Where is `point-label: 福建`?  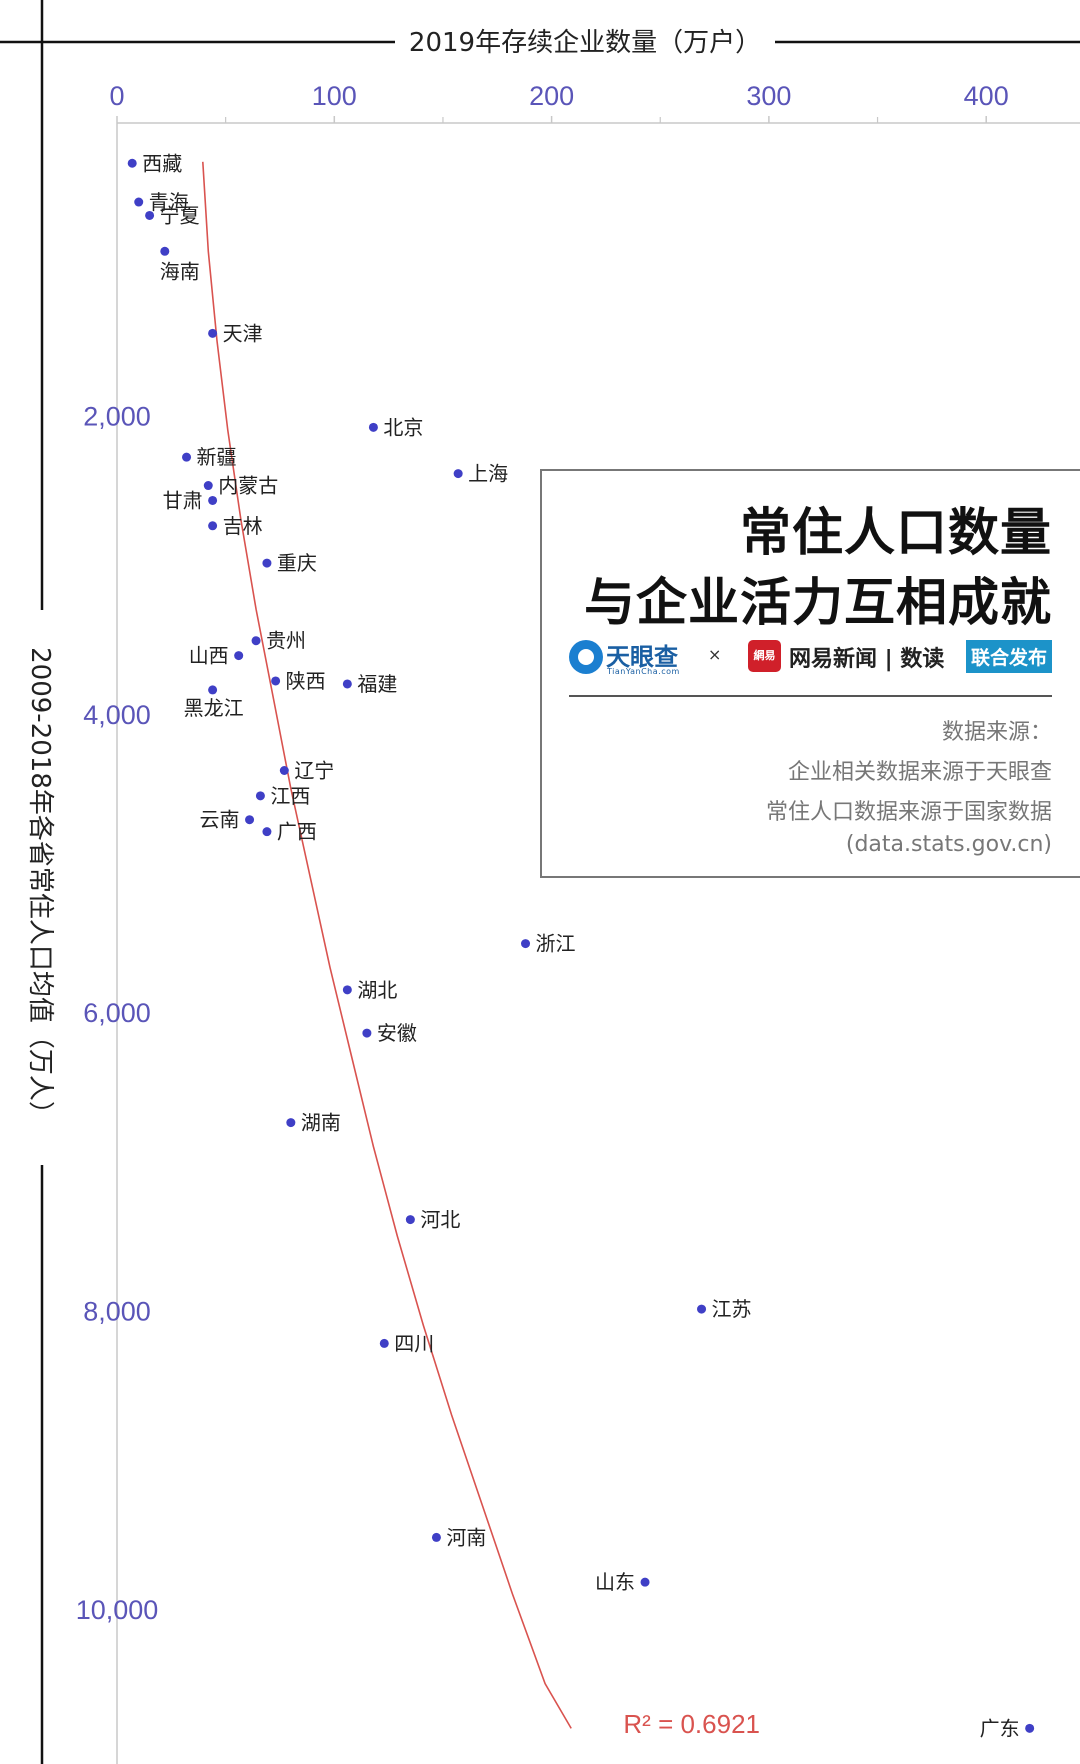 point-label: 福建 is located at coordinates (377, 684).